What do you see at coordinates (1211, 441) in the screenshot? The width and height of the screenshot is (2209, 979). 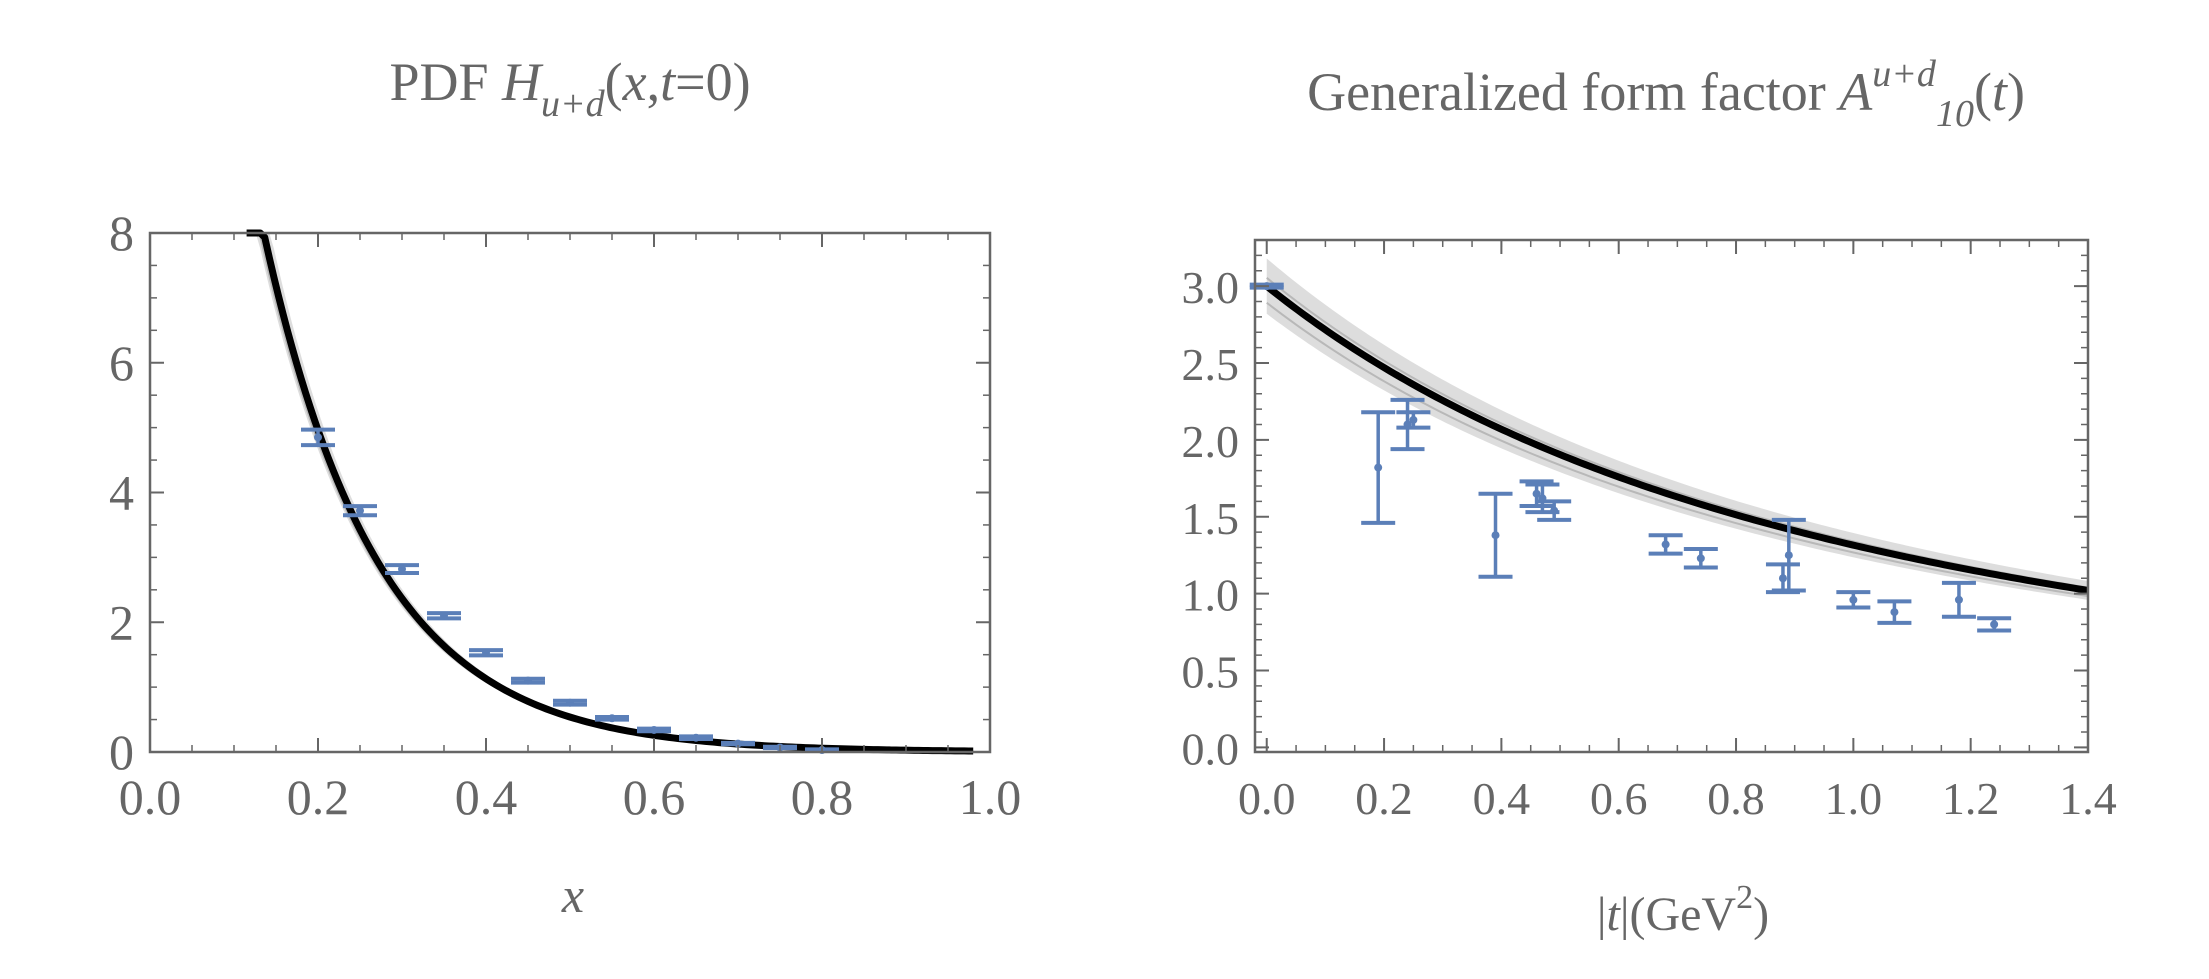 I see `y-tick-label: 2.0` at bounding box center [1211, 441].